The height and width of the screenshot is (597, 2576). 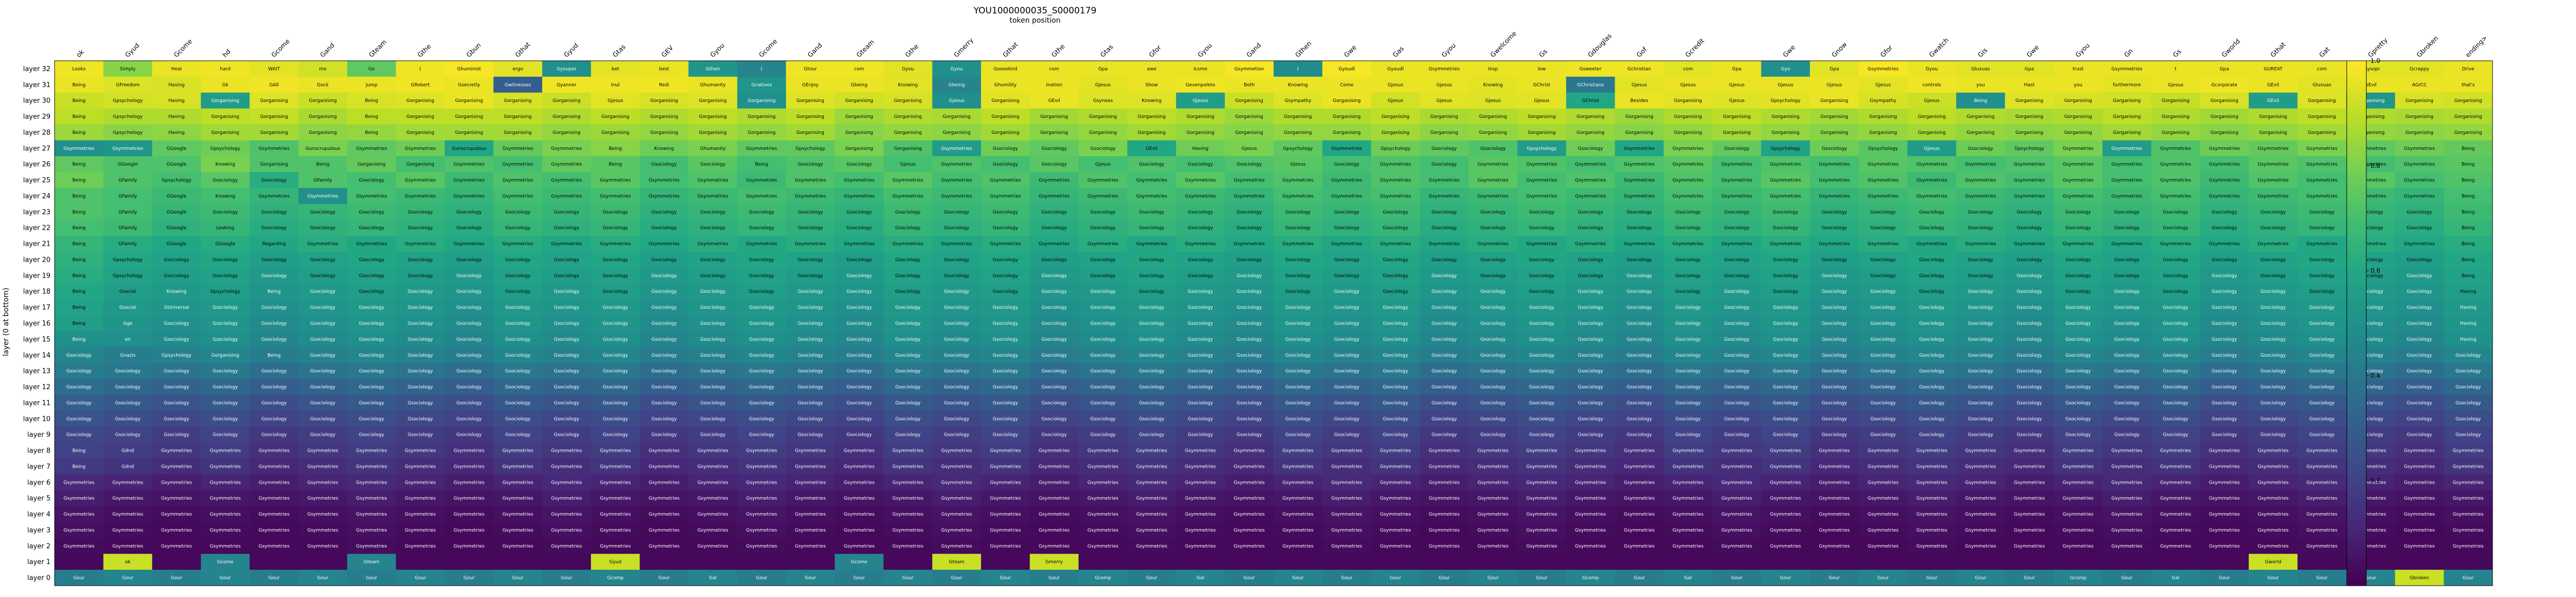 What do you see at coordinates (1200, 101) in the screenshot?
I see `cell-token-label: Gjesus` at bounding box center [1200, 101].